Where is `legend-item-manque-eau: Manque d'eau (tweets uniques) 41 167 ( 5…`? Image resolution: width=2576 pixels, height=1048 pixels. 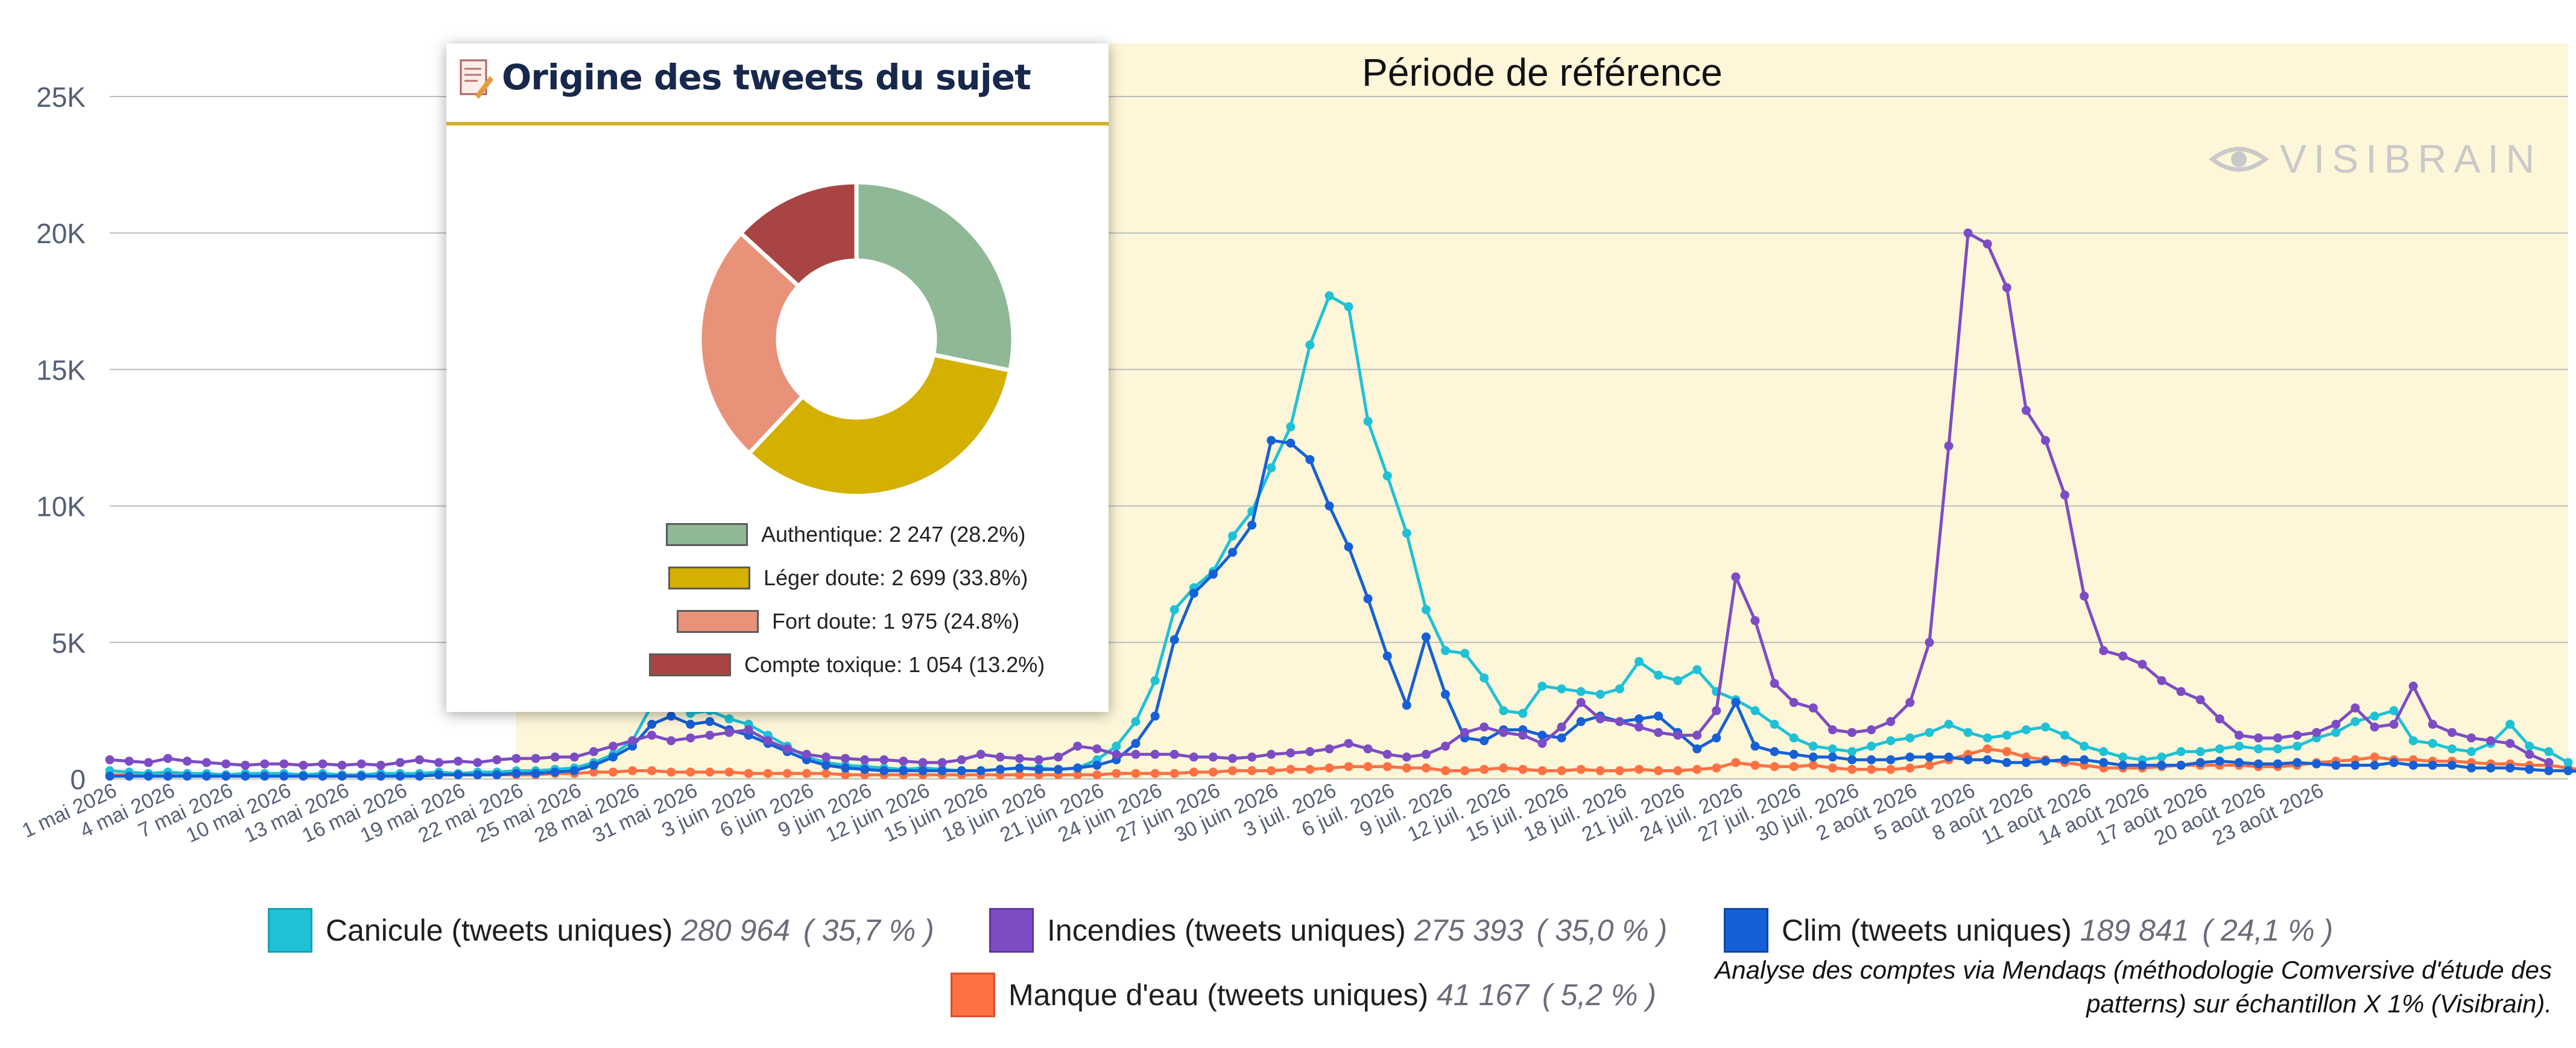
legend-item-manque-eau: Manque d'eau (tweets uniques) 41 167 ( 5… is located at coordinates (1303, 995).